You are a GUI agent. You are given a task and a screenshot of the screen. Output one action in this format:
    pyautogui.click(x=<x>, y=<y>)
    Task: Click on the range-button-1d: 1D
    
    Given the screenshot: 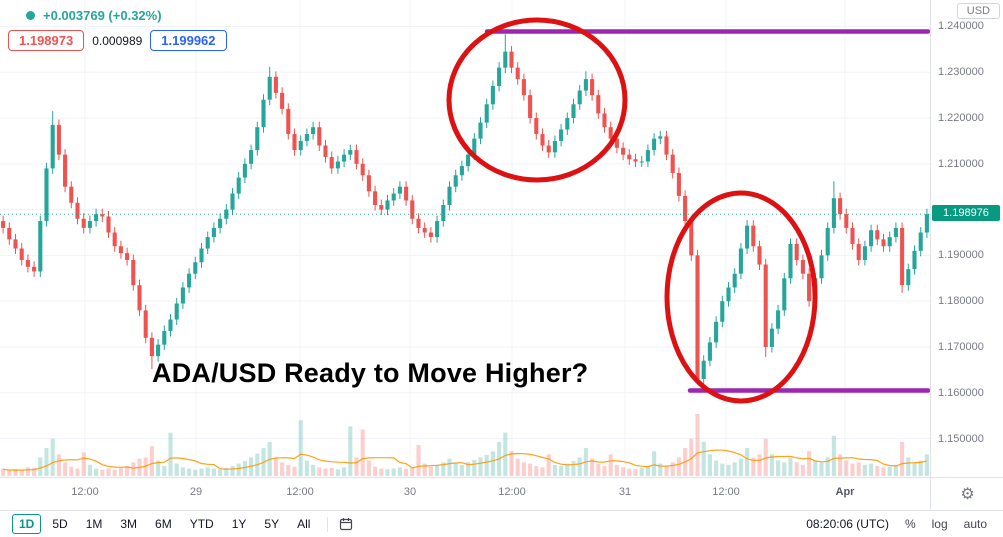 What is the action you would take?
    pyautogui.click(x=27, y=524)
    